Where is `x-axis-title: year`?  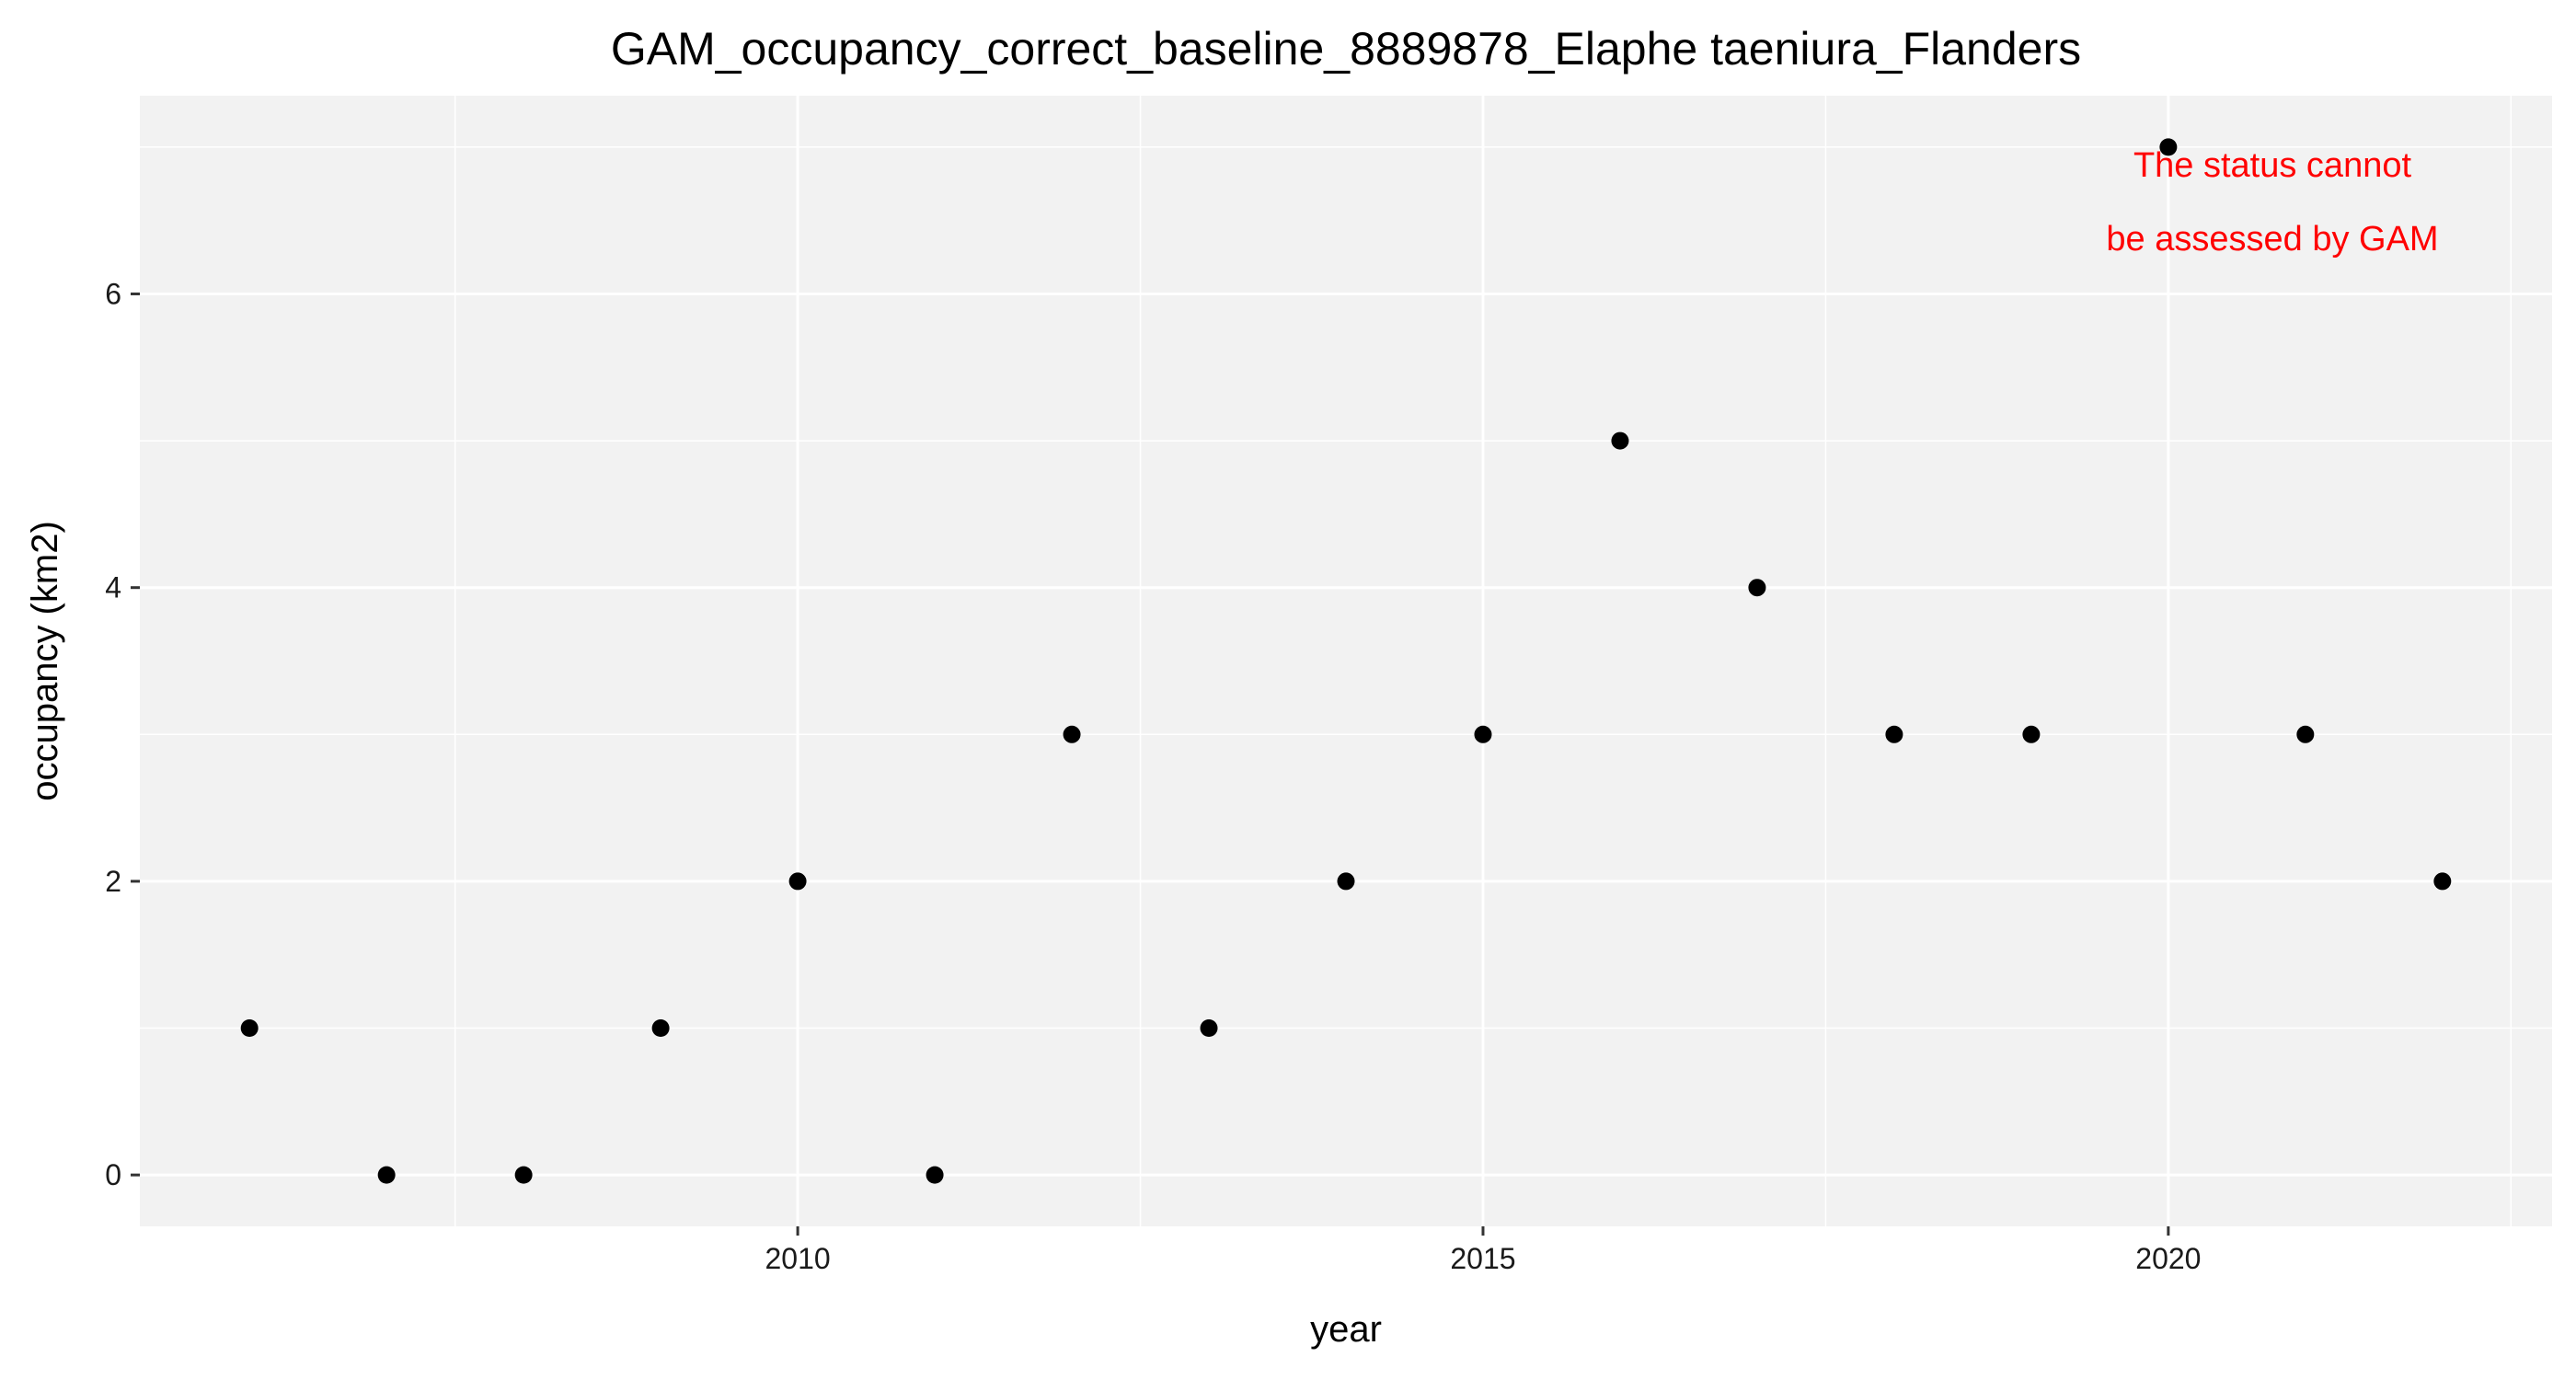
x-axis-title: year is located at coordinates (1346, 1329).